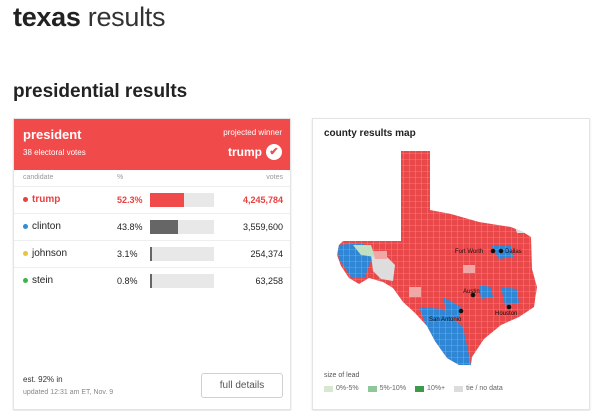 Image resolution: width=600 pixels, height=411 pixels. What do you see at coordinates (152, 180) in the screenshot?
I see `table-header: candidate % votes` at bounding box center [152, 180].